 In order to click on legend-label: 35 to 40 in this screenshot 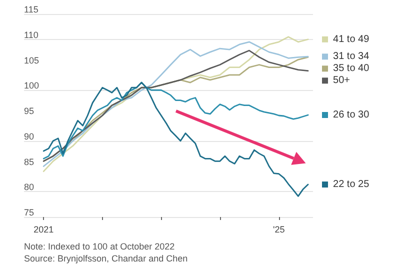, I will do `click(351, 68)`.